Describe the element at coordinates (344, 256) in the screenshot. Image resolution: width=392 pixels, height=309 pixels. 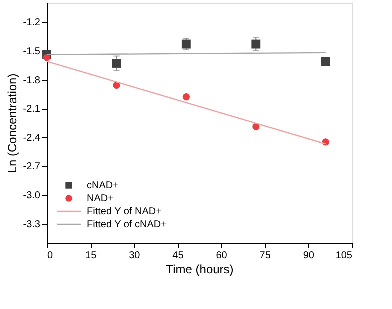
I see `x-tick-label: 105` at that location.